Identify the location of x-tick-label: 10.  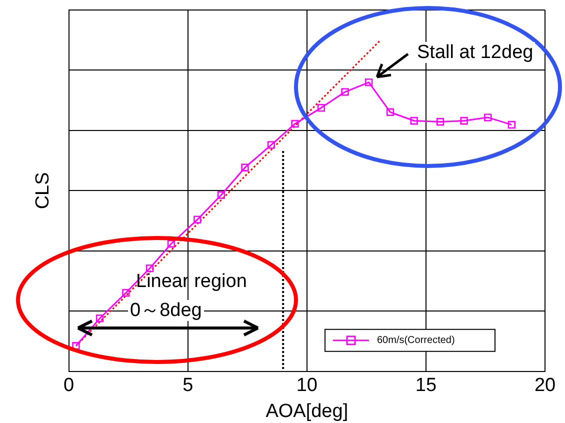
(307, 385).